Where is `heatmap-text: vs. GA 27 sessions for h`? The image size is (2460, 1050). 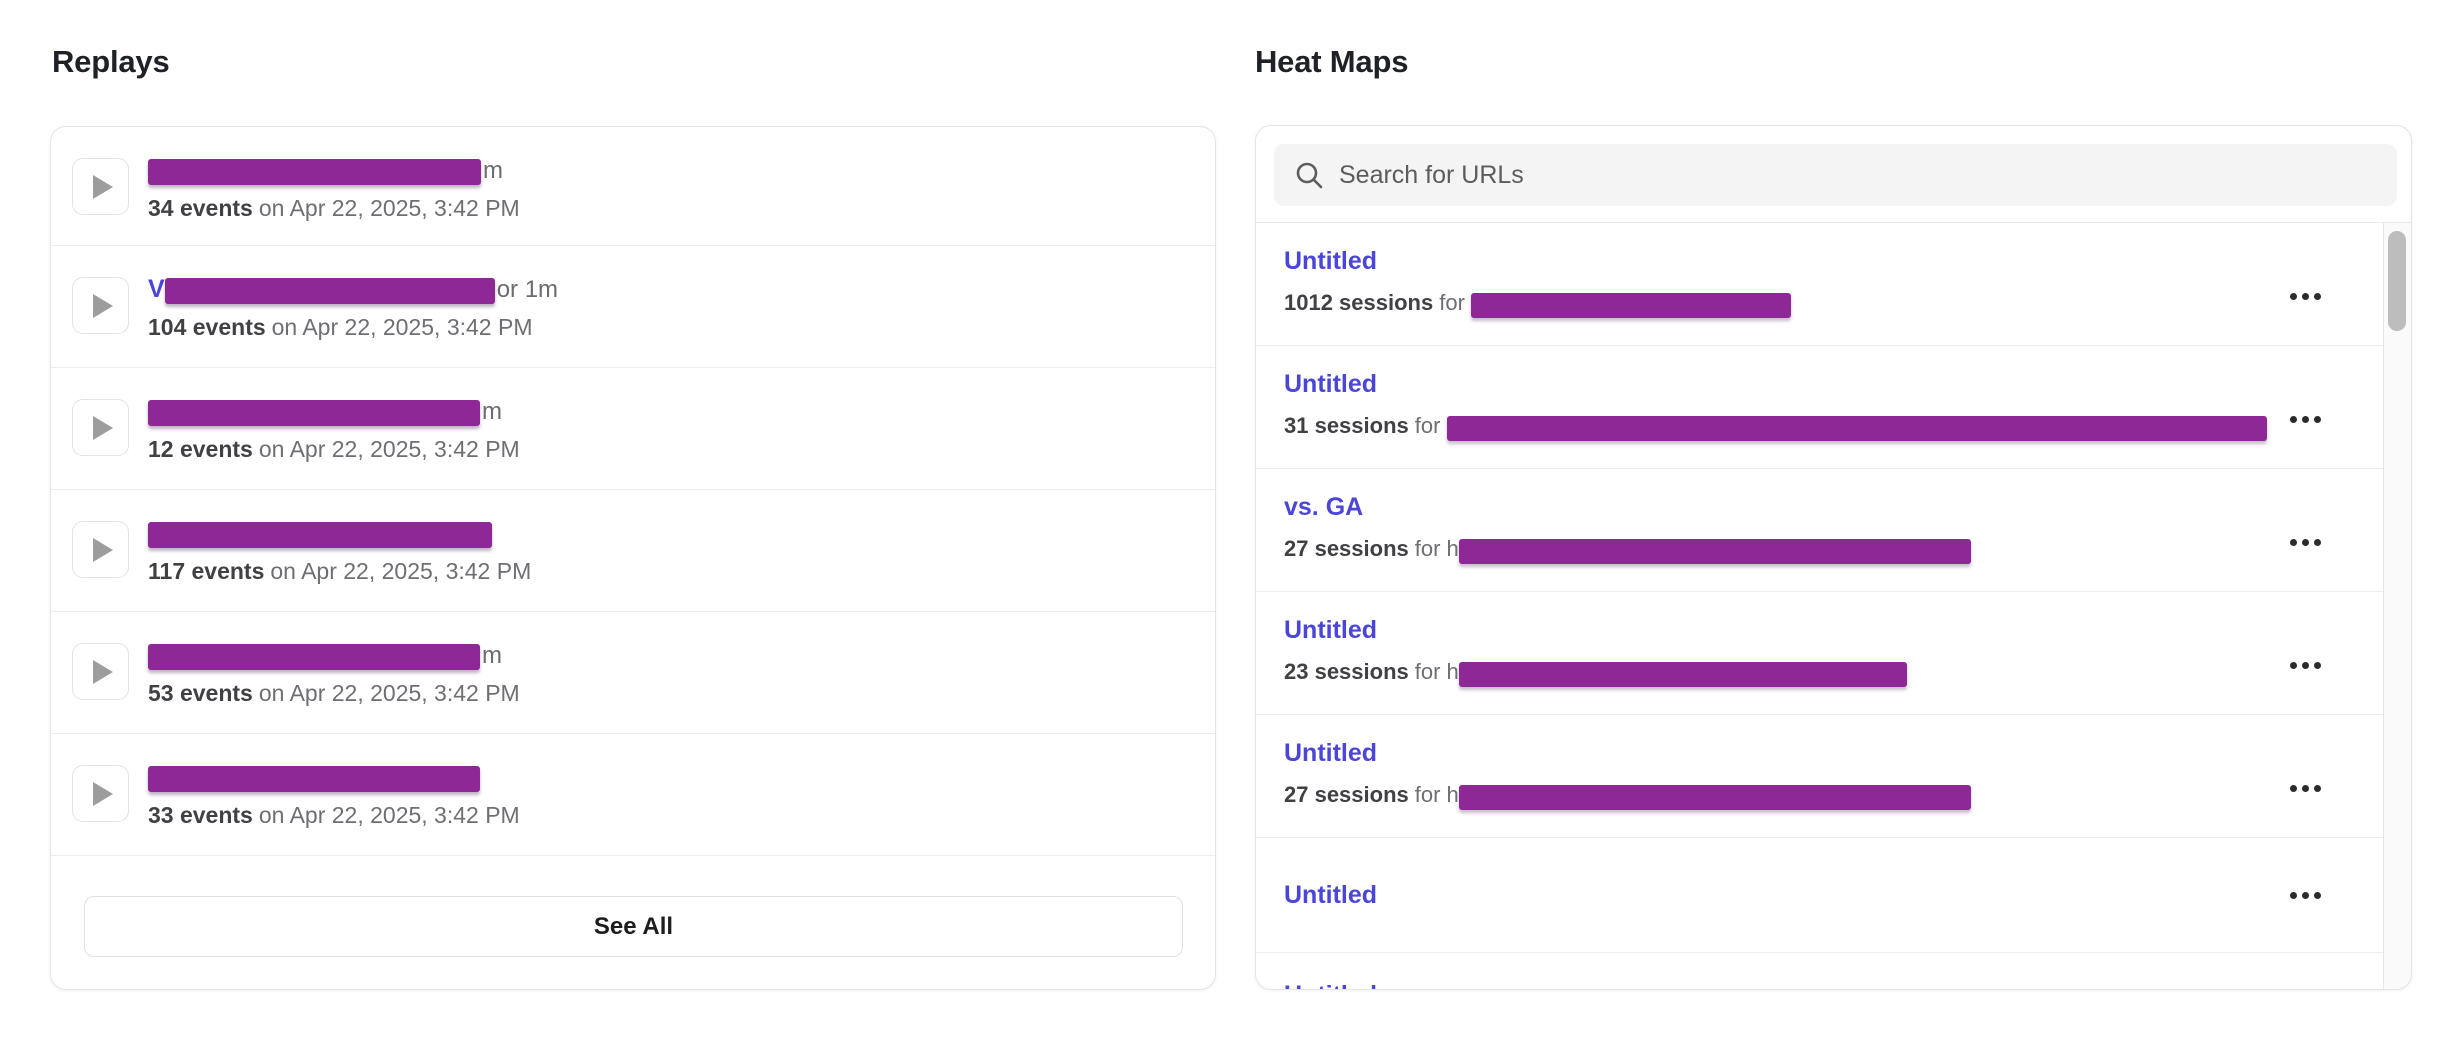 heatmap-text: vs. GA 27 sessions for h is located at coordinates (1778, 528).